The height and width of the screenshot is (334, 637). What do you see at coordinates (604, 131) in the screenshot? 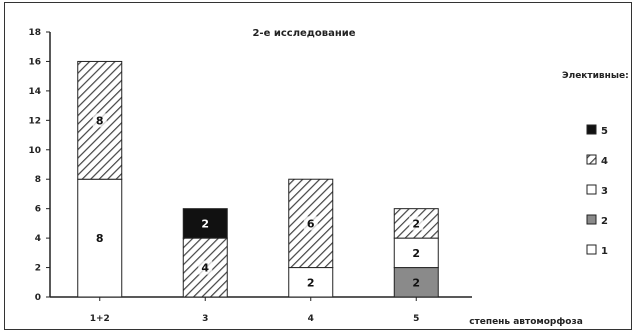
I see `legend-label: 5` at bounding box center [604, 131].